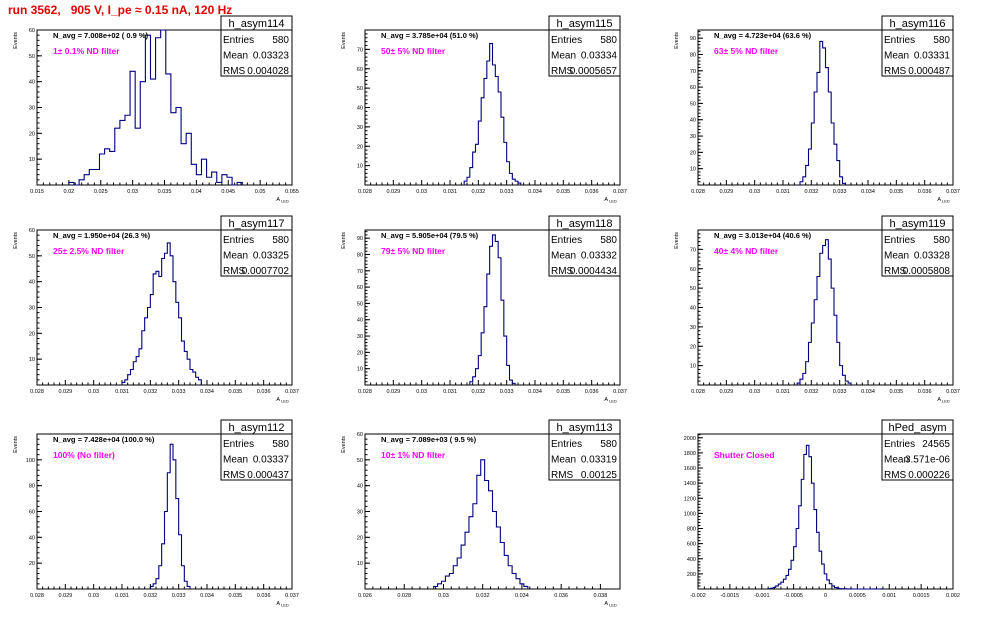 The image size is (996, 622). Describe the element at coordinates (691, 575) in the screenshot. I see `y-tick-label: 200` at that location.